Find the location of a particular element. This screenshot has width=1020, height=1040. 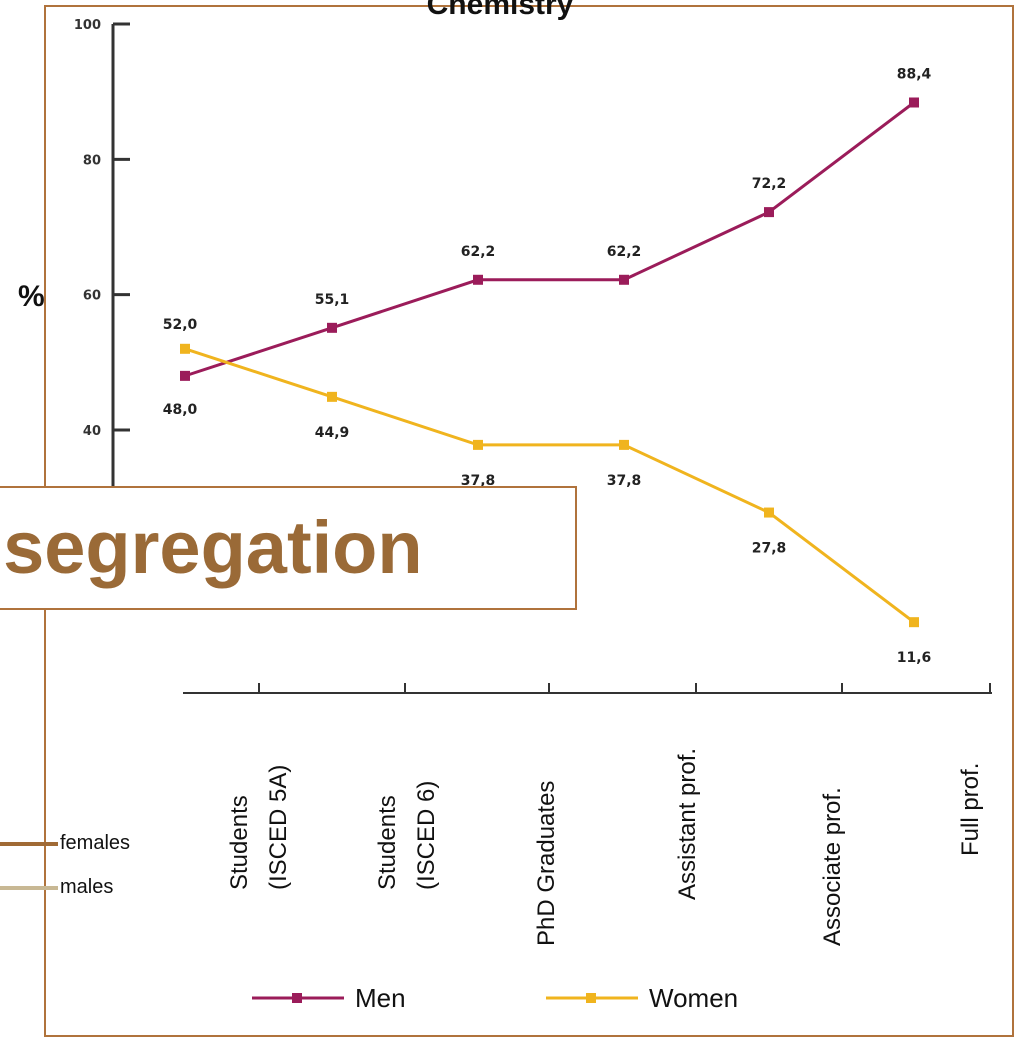

chart-title: Chemistry is located at coordinates (500, 10).